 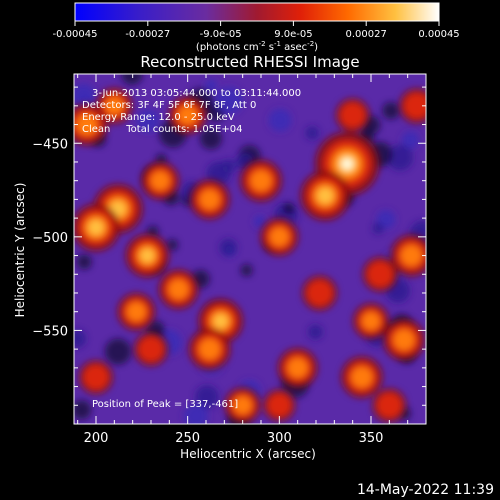 What do you see at coordinates (371, 438) in the screenshot?
I see `x-tick-label: 350` at bounding box center [371, 438].